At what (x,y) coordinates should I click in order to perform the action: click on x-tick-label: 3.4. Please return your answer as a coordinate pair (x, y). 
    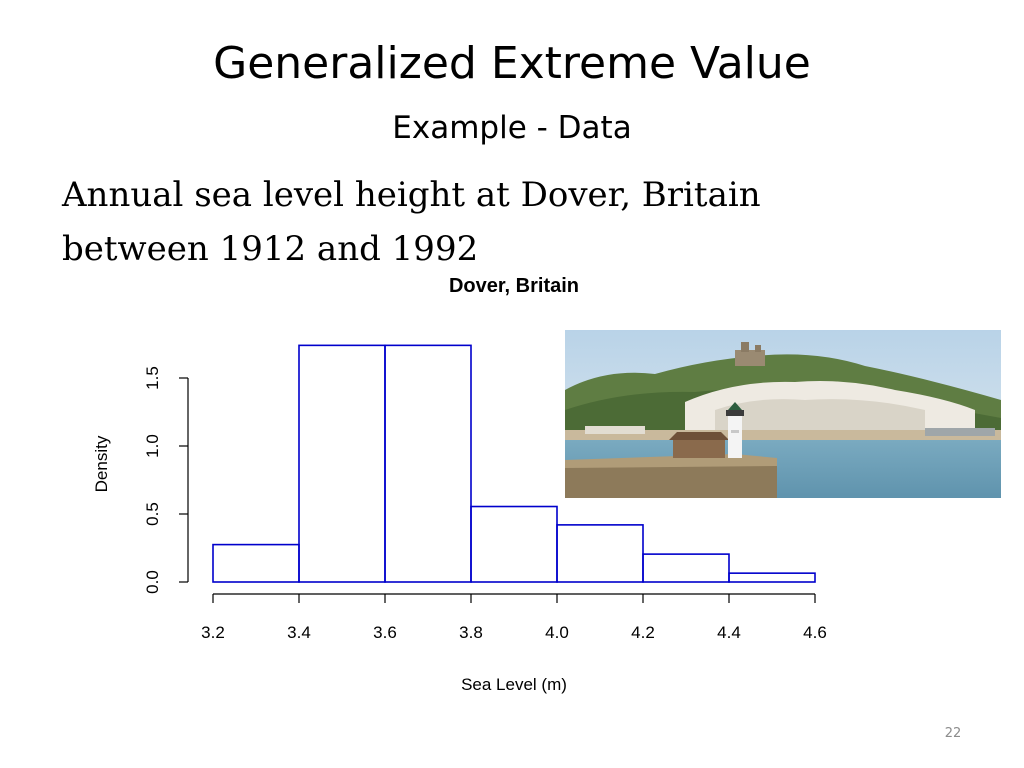
    Looking at the image, I should click on (299, 632).